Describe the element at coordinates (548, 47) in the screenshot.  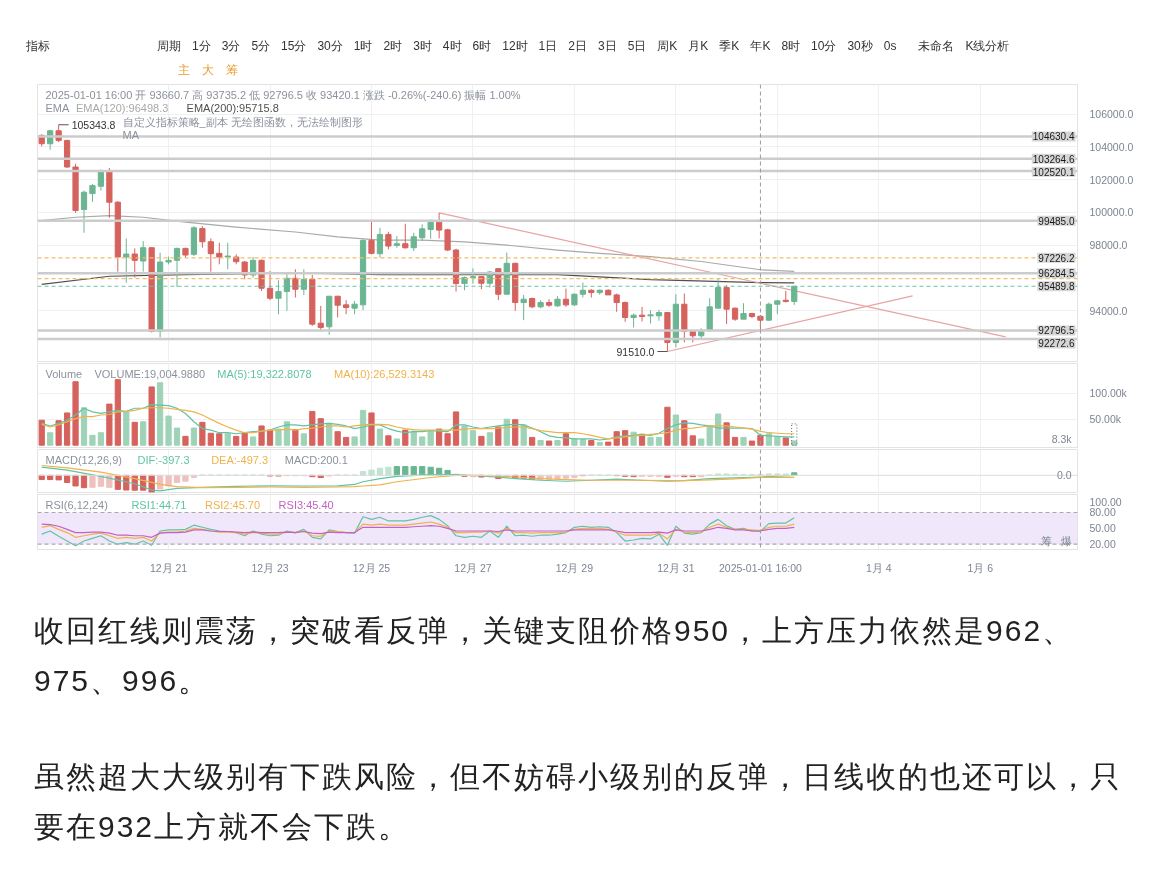
I see `text: 1日` at that location.